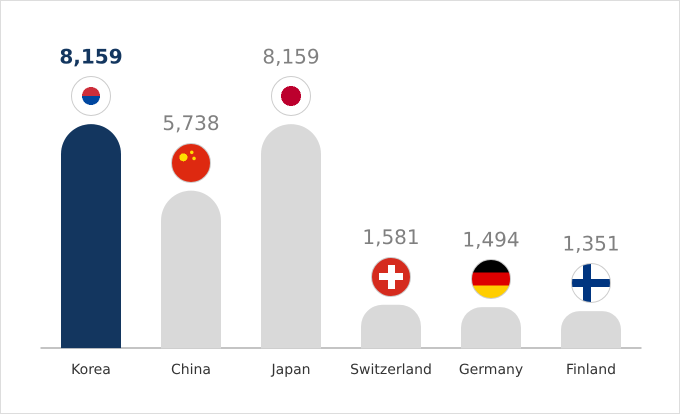 Image resolution: width=680 pixels, height=414 pixels. Describe the element at coordinates (191, 122) in the screenshot. I see `data-label: 5,738` at that location.